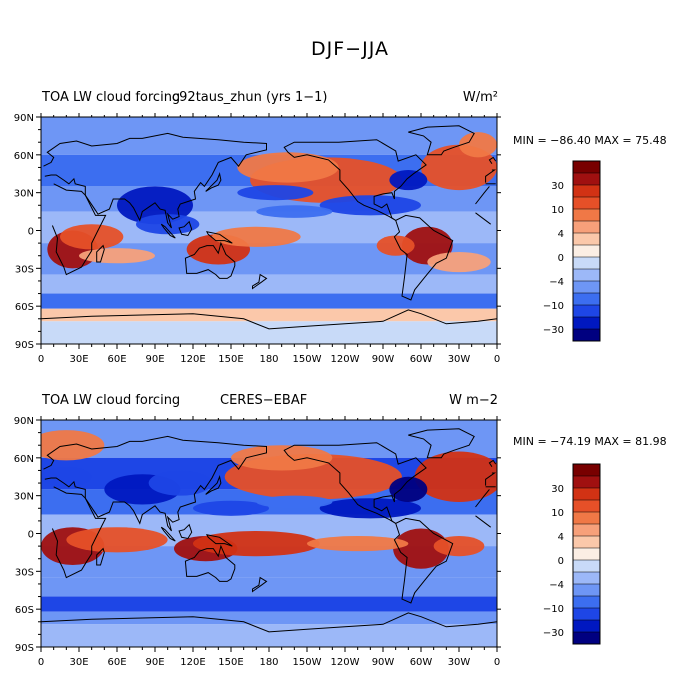  Describe the element at coordinates (264, 400) in the screenshot. I see `panel-title-center: CERES−EBAF` at that location.